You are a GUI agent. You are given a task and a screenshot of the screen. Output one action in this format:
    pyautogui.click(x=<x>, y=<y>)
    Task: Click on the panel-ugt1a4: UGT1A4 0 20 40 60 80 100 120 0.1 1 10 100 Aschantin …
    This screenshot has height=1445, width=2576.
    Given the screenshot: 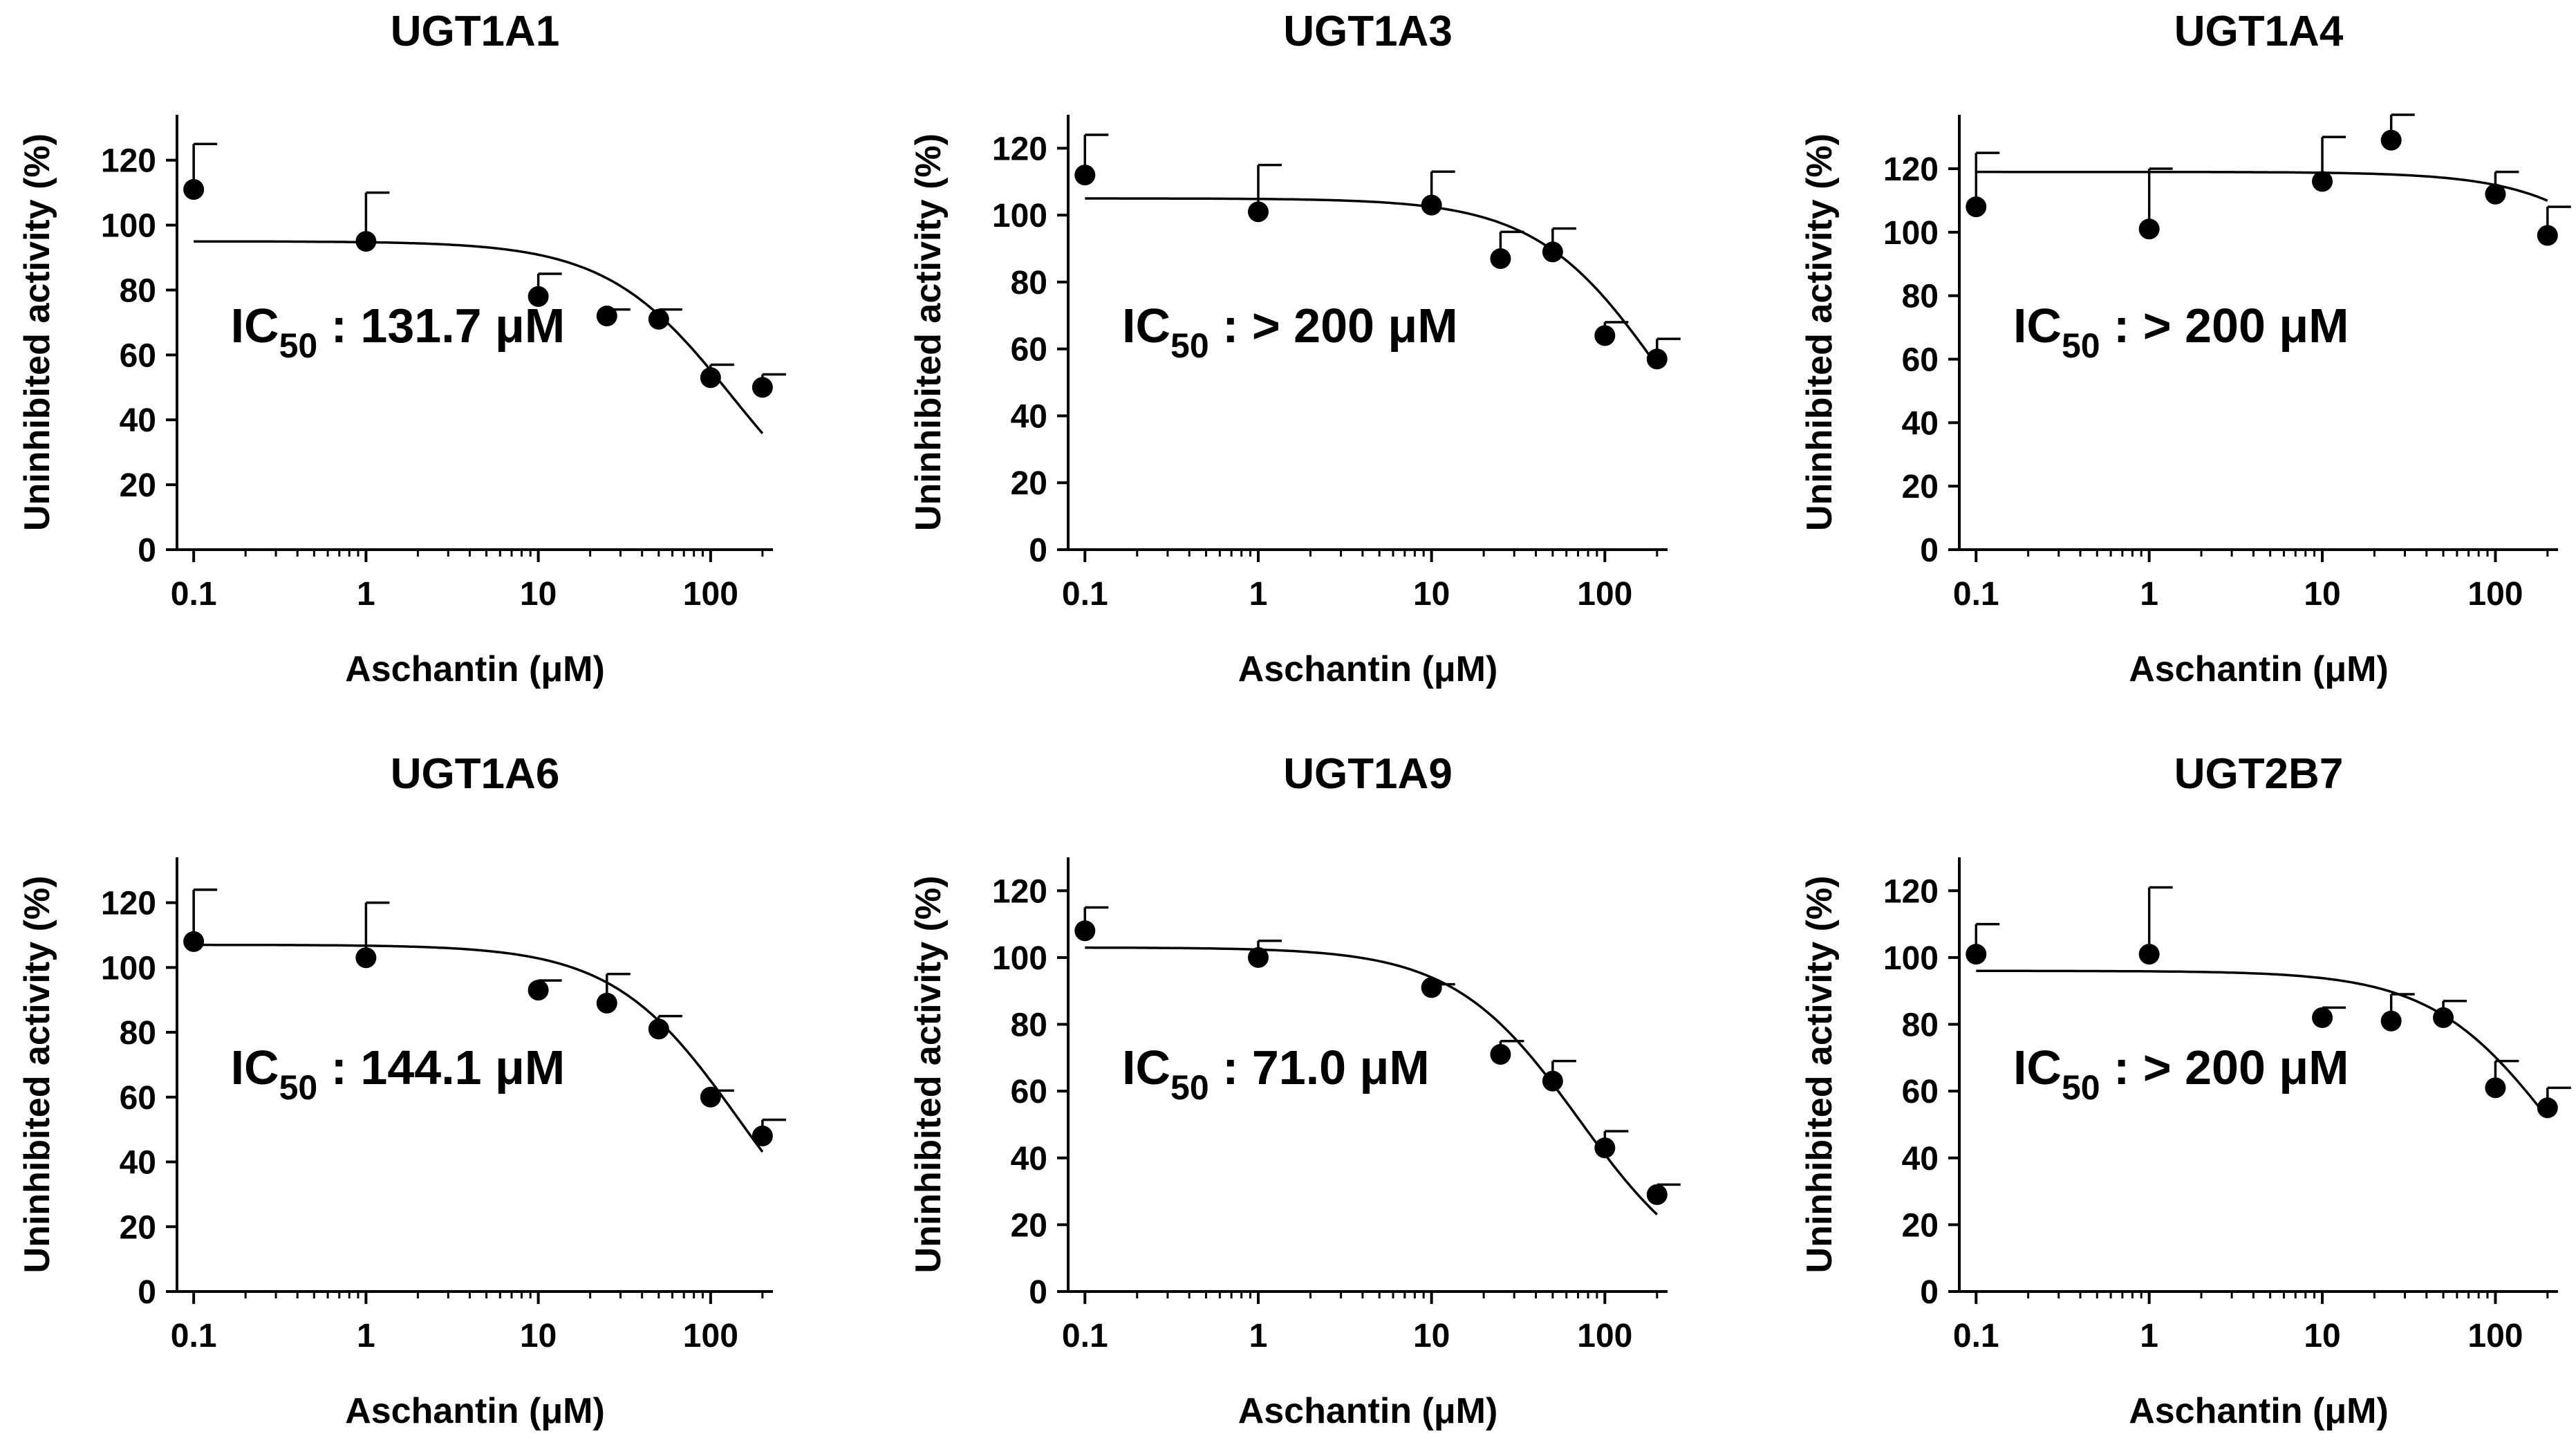 What is the action you would take?
    pyautogui.click(x=2185, y=348)
    